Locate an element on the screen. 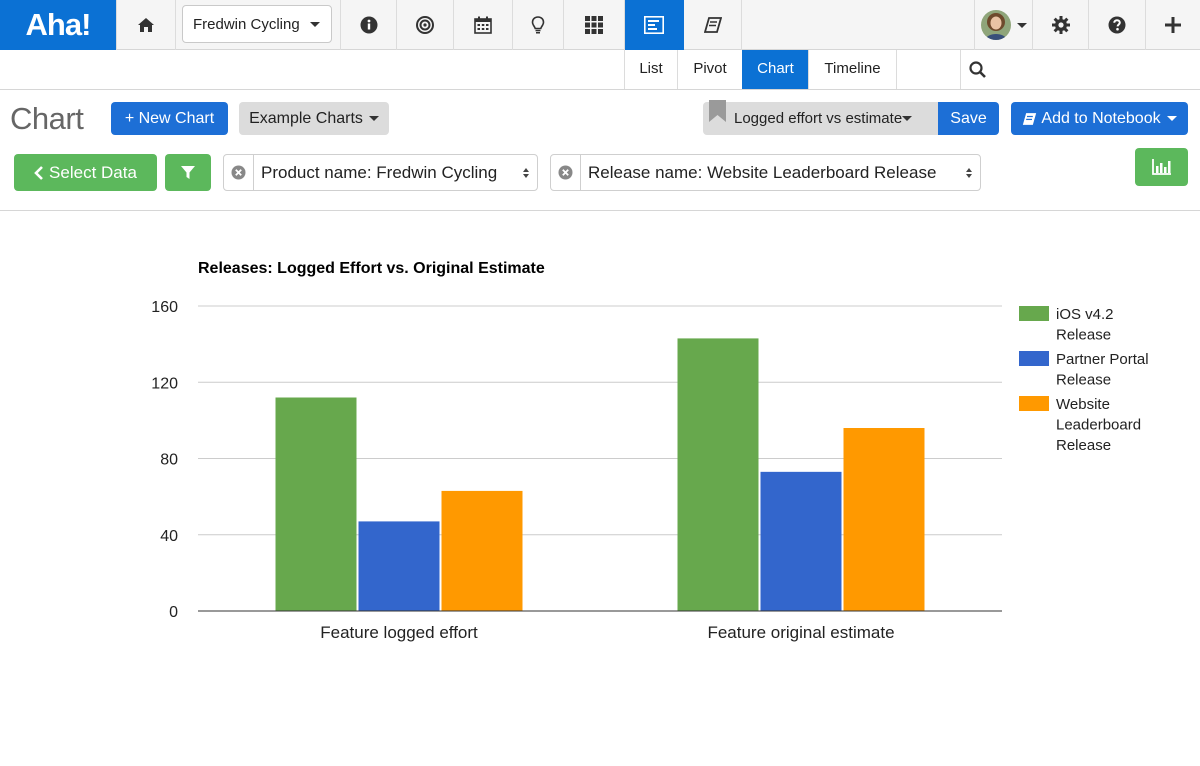  home-button is located at coordinates (146, 25).